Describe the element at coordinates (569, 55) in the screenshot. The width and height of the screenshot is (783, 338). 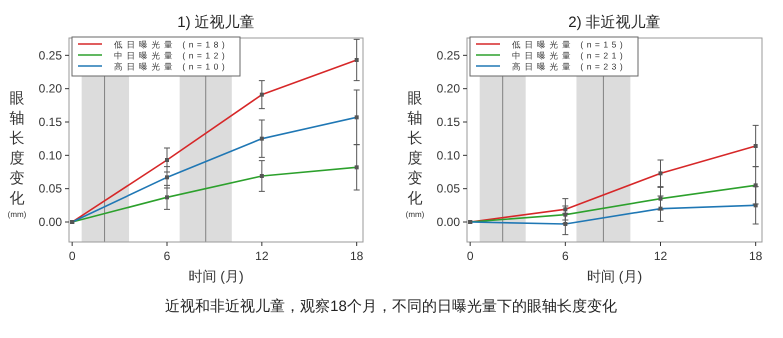
I see `legend-label: 中日曝光量 (n=21)` at that location.